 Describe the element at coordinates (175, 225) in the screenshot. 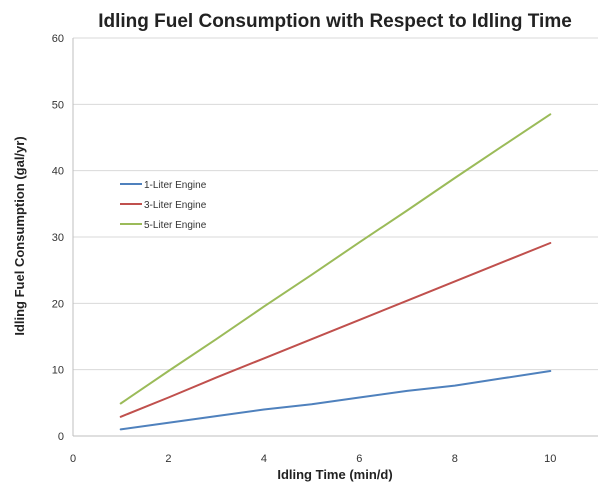

I see `legend-label: 5-Liter Engine` at that location.